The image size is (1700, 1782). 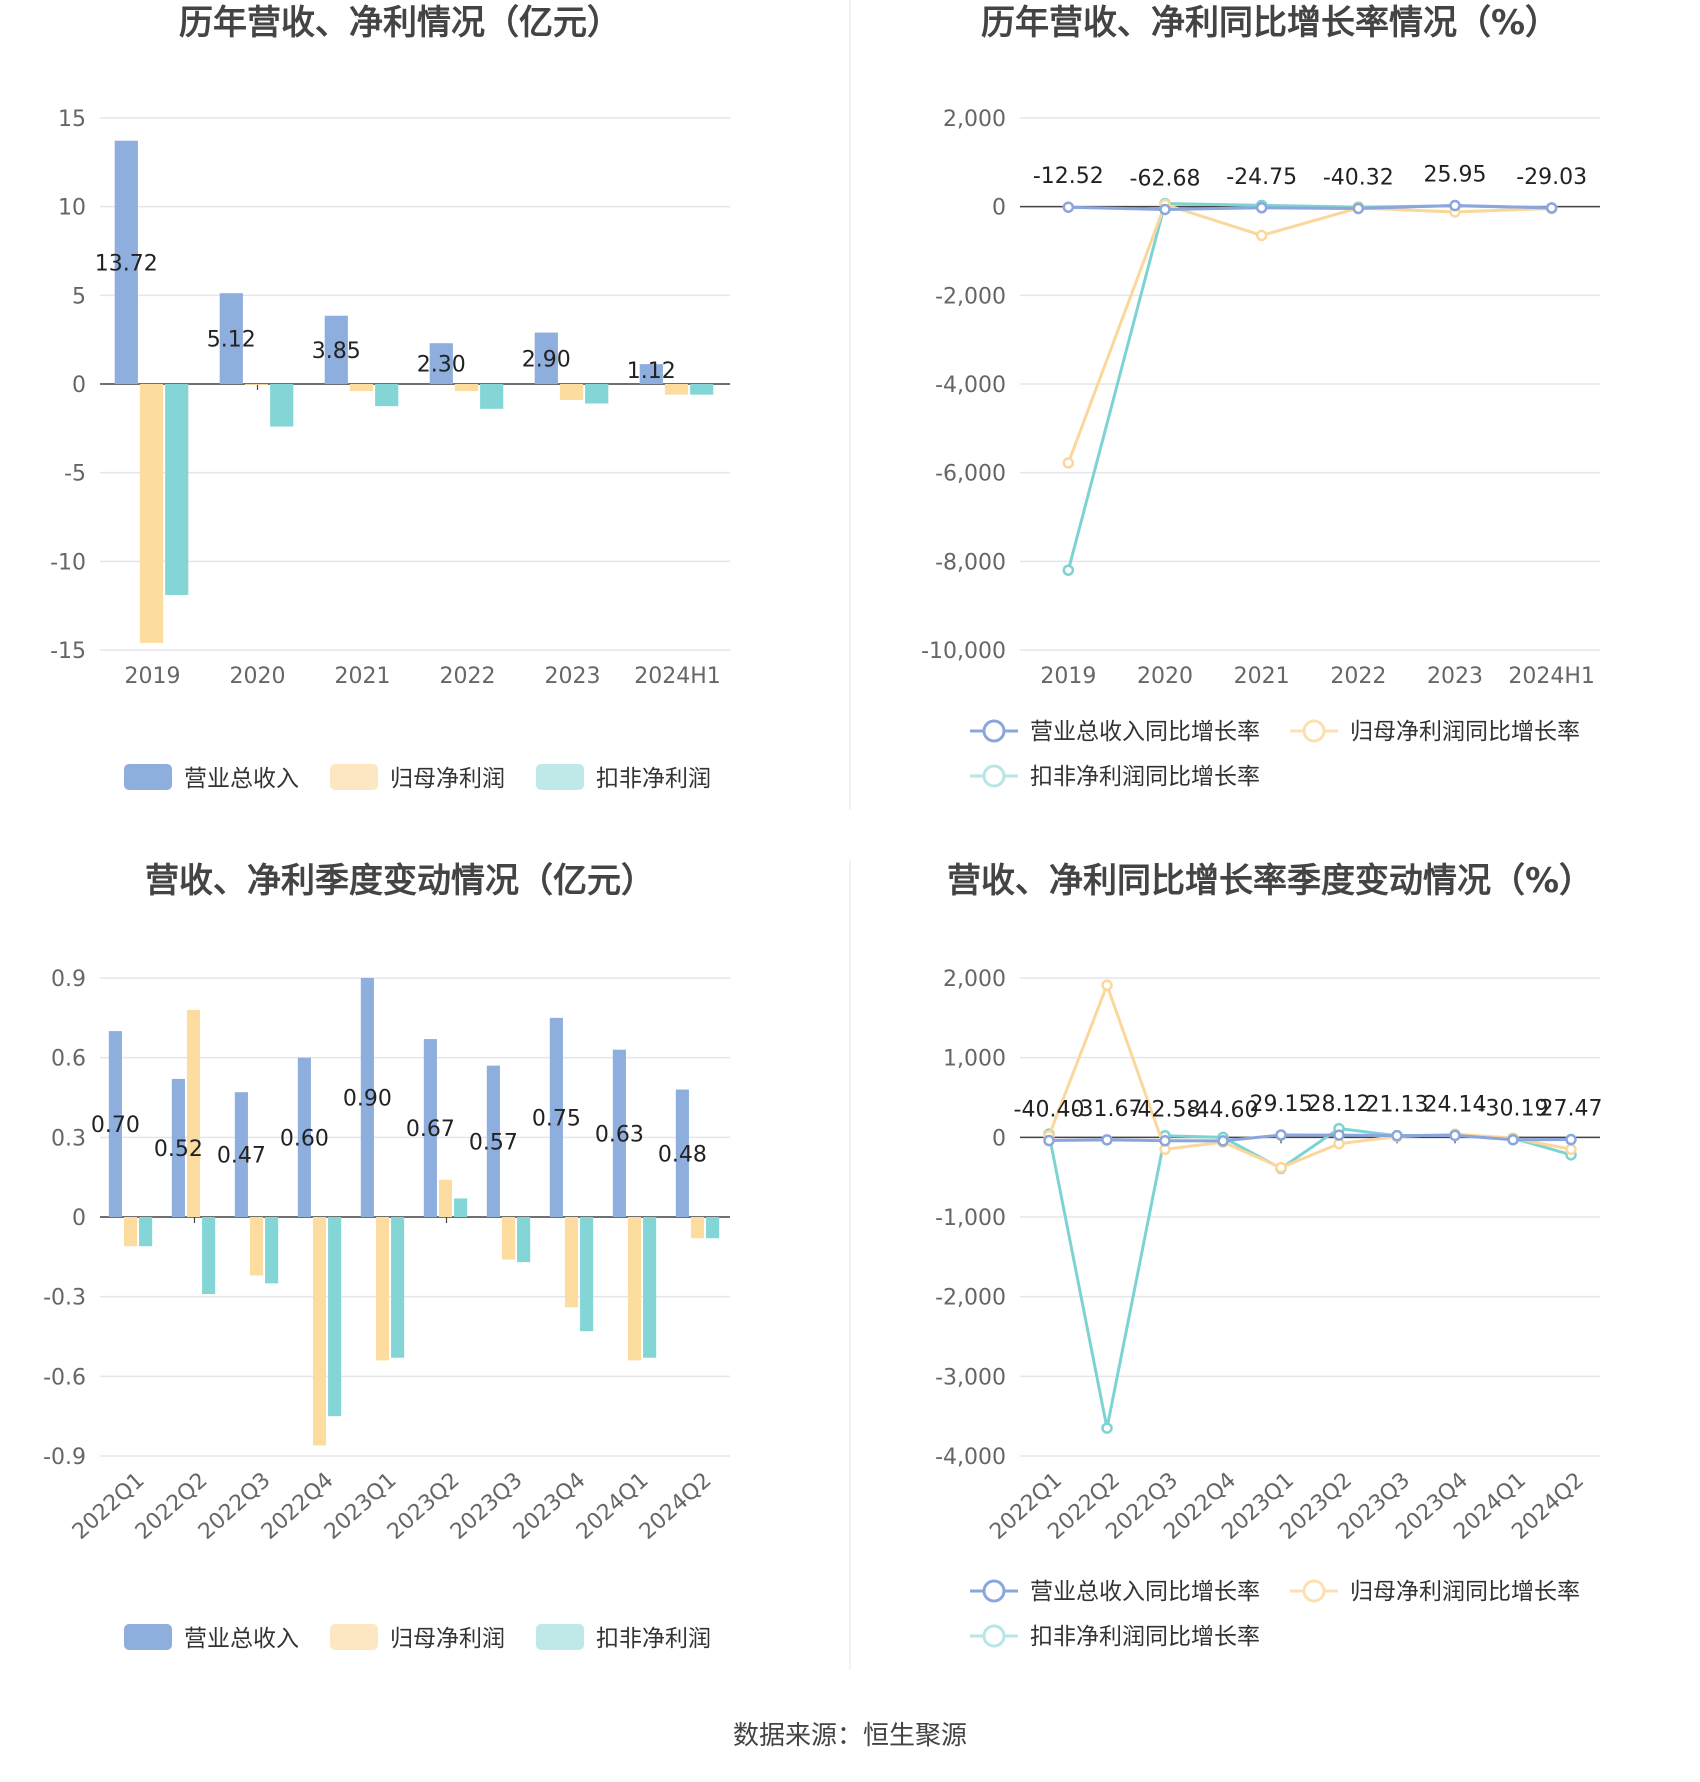 I want to click on x-tick-label: 2022, so click(x=468, y=676).